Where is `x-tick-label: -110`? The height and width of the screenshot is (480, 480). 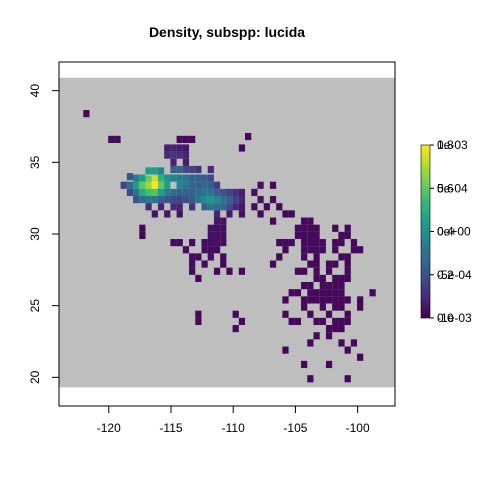 x-tick-label: -110 is located at coordinates (233, 428).